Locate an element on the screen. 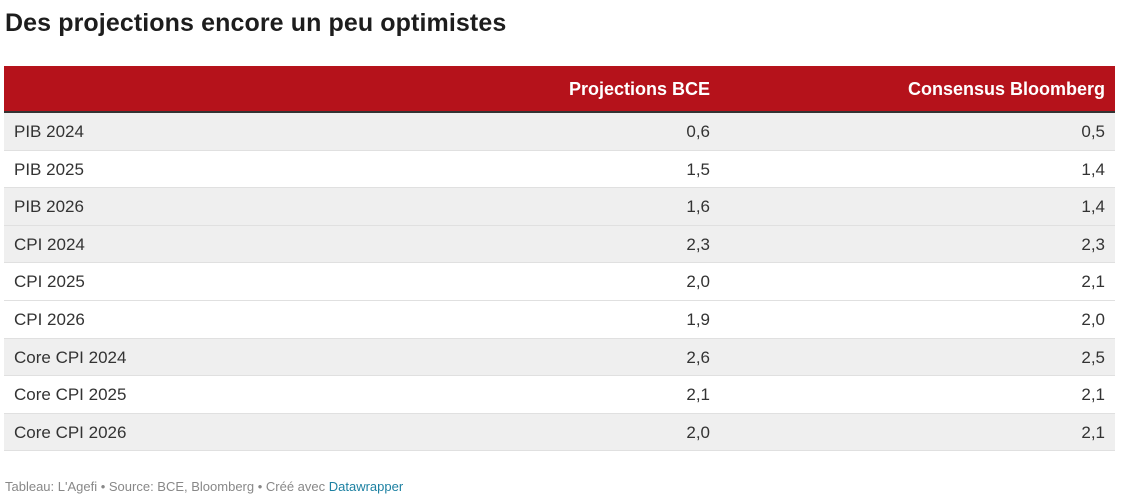  row-label: PIB 2024 is located at coordinates (49, 131).